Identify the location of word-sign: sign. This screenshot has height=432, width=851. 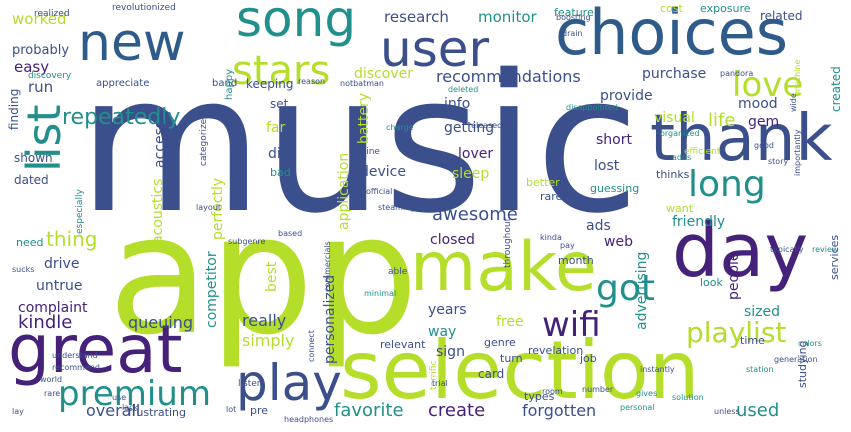
(450, 352).